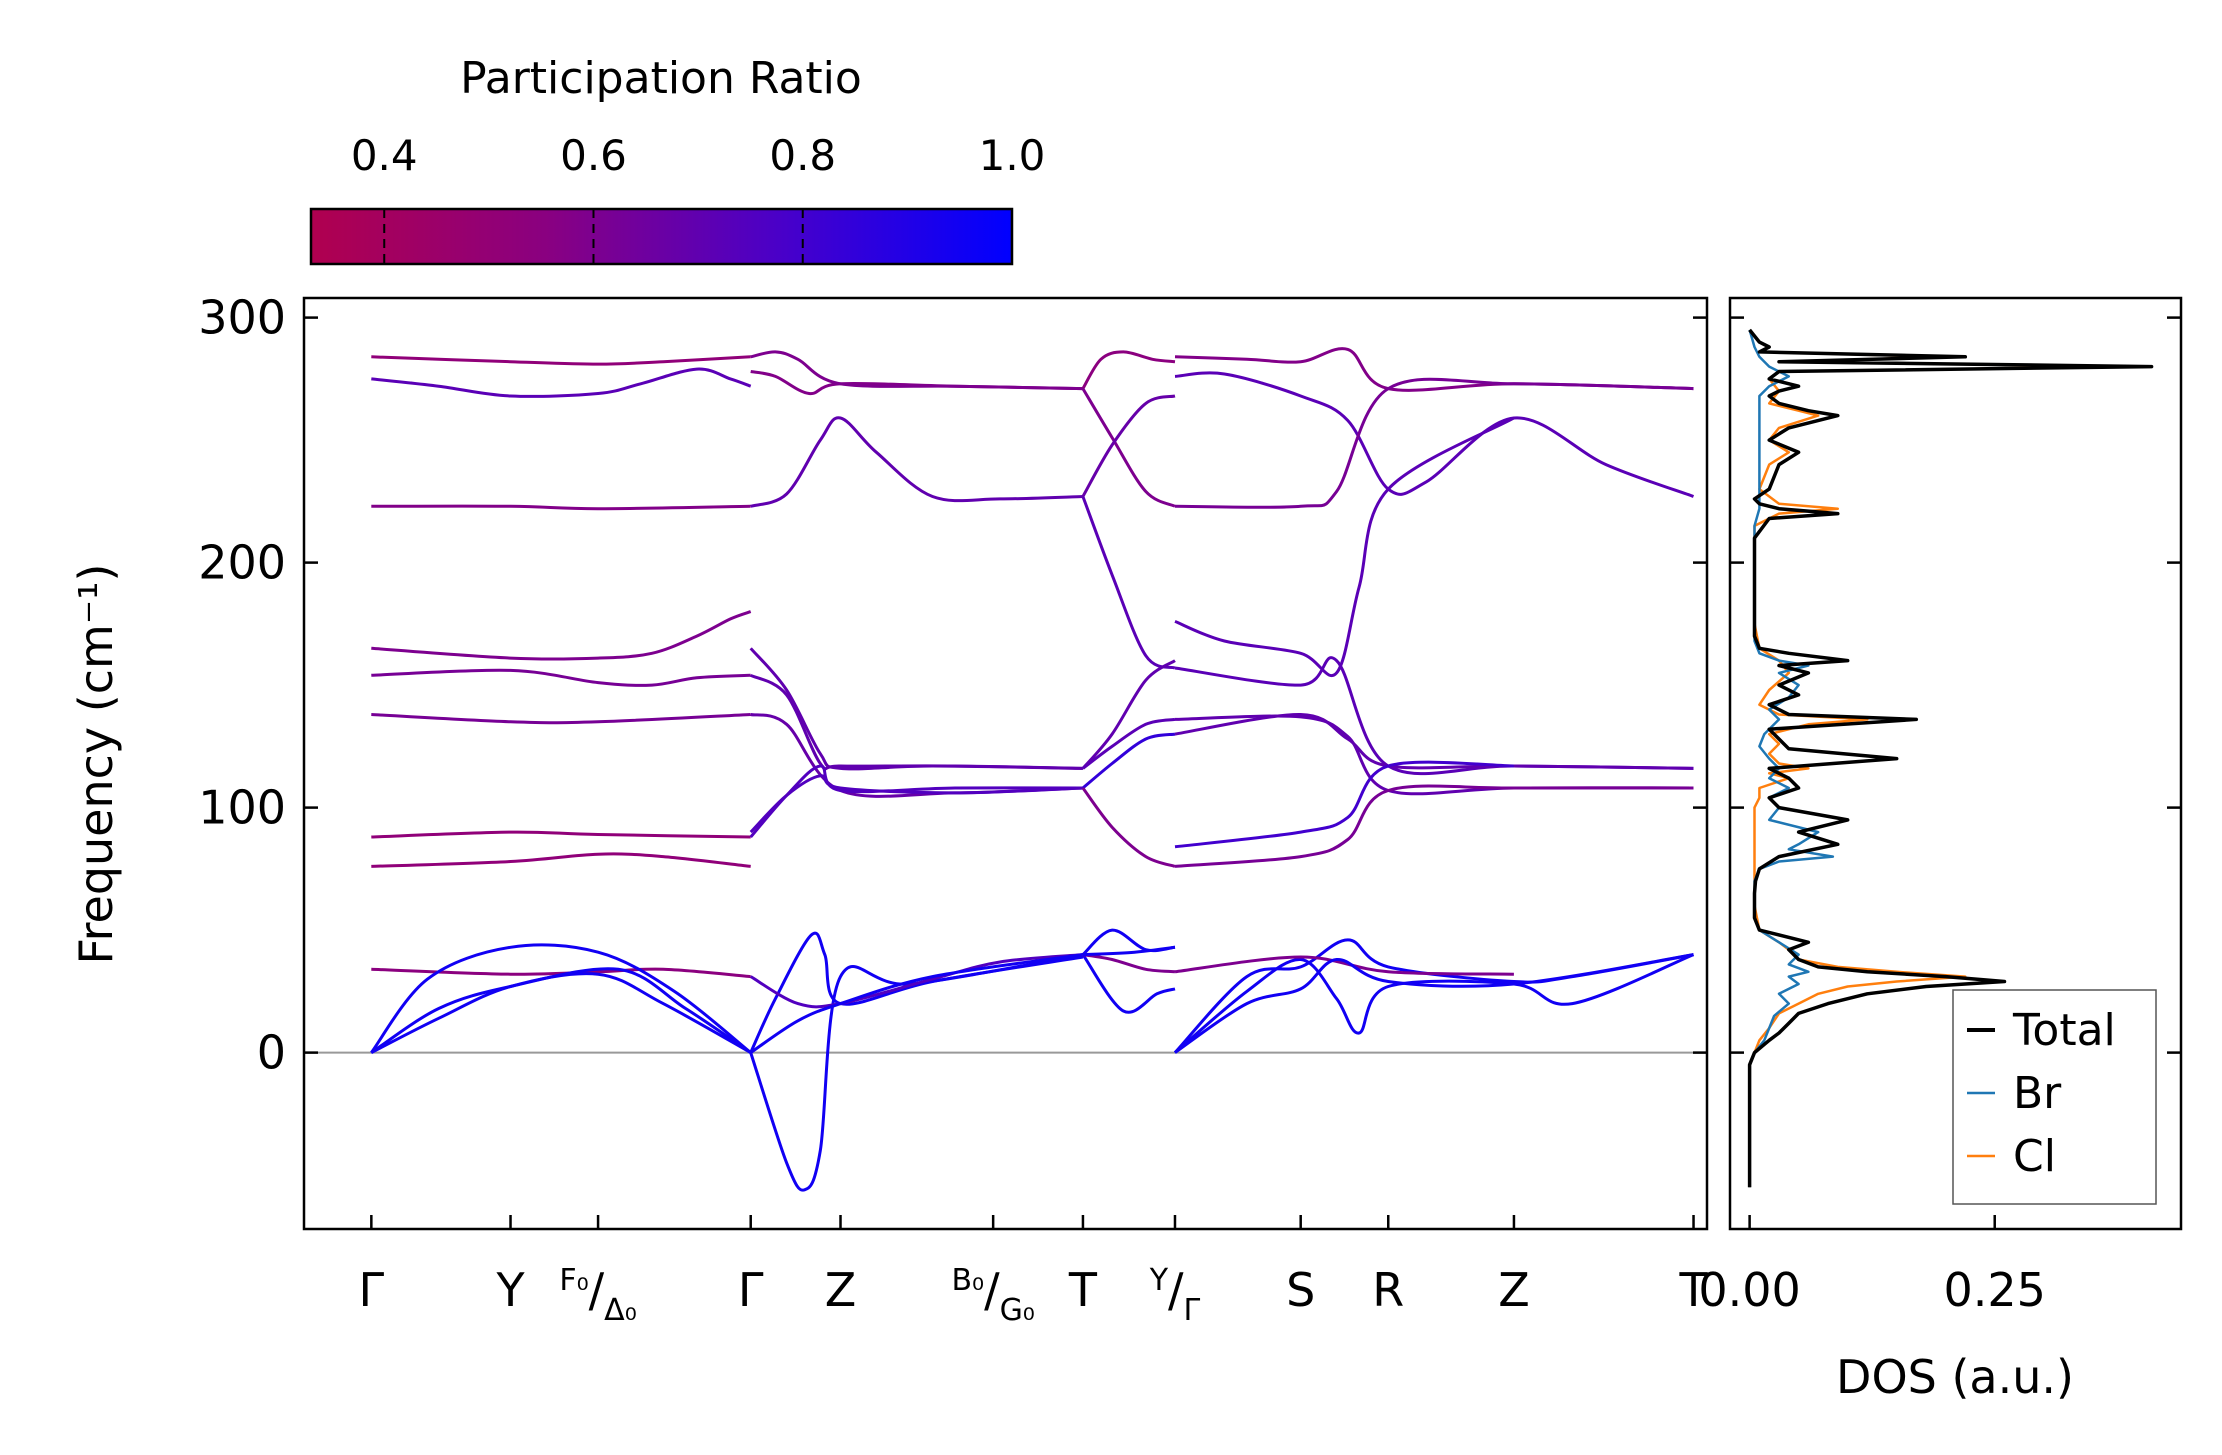 This screenshot has height=1455, width=2222. What do you see at coordinates (384, 155) in the screenshot?
I see `colorbar-tick-label: 0.4` at bounding box center [384, 155].